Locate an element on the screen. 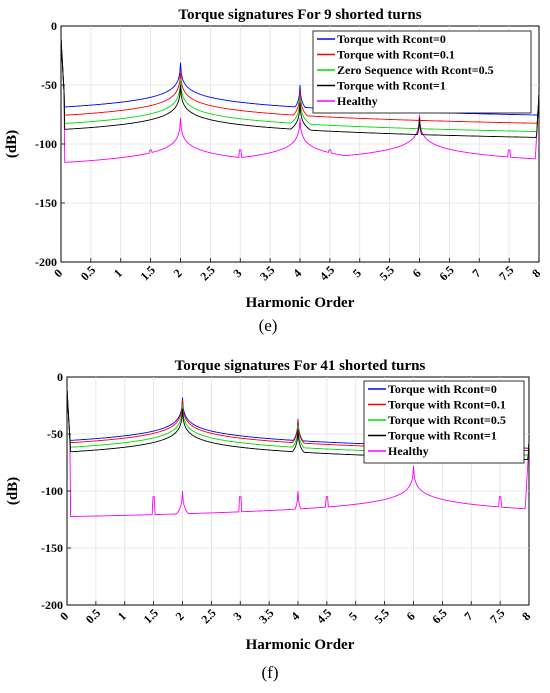 This screenshot has width=550, height=693. chart-title: Torque signatures For 9 shorted turns is located at coordinates (299, 15).